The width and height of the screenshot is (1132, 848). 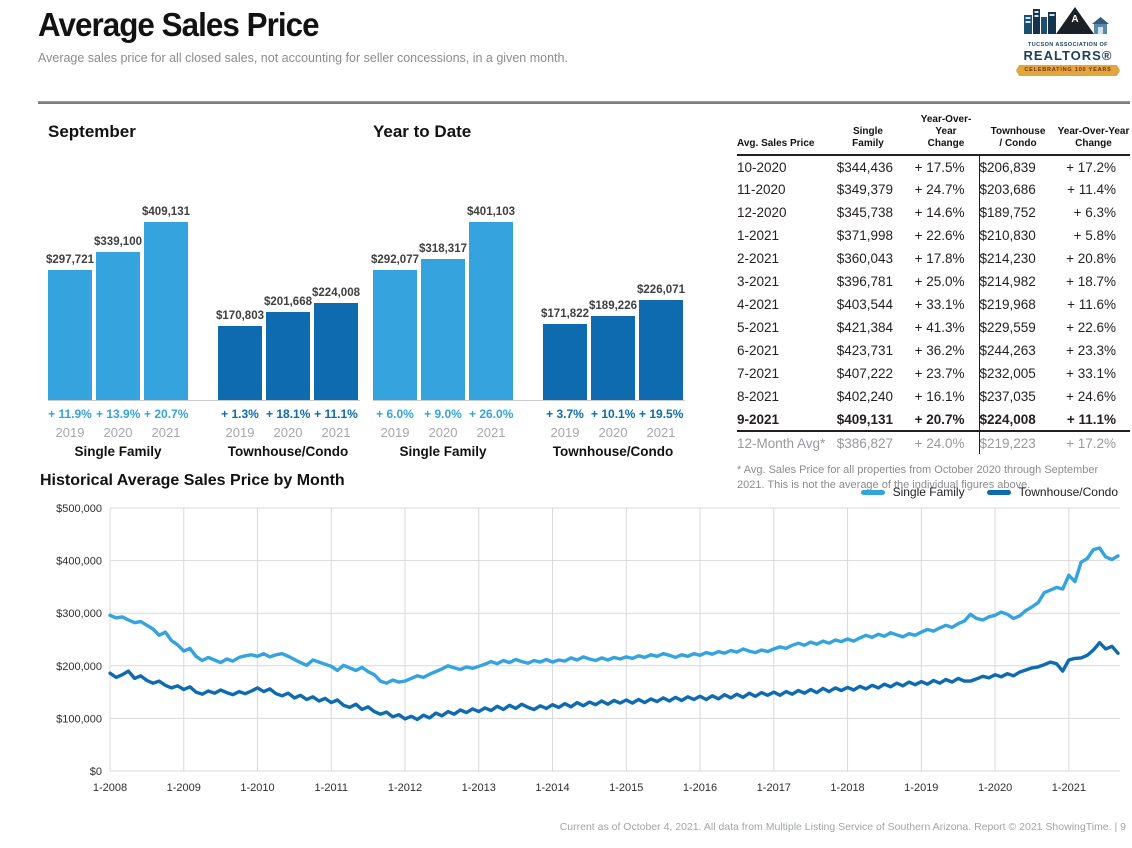 I want to click on bar-year-label: 2020, so click(x=288, y=432).